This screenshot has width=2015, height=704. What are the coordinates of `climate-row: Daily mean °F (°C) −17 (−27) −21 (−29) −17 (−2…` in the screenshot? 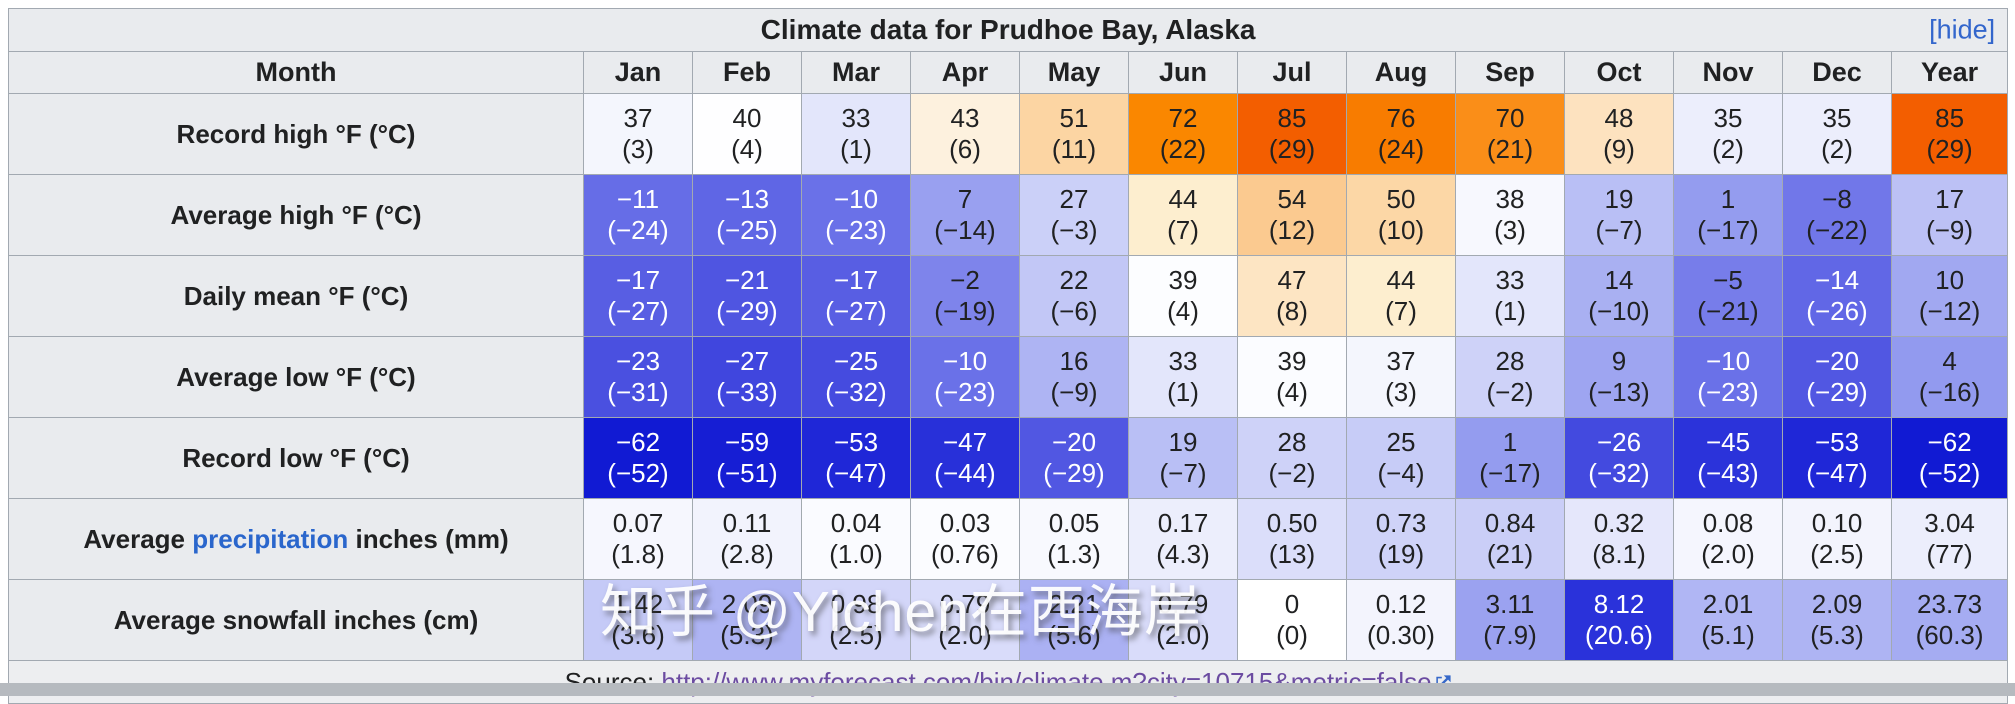 It's located at (1008, 296).